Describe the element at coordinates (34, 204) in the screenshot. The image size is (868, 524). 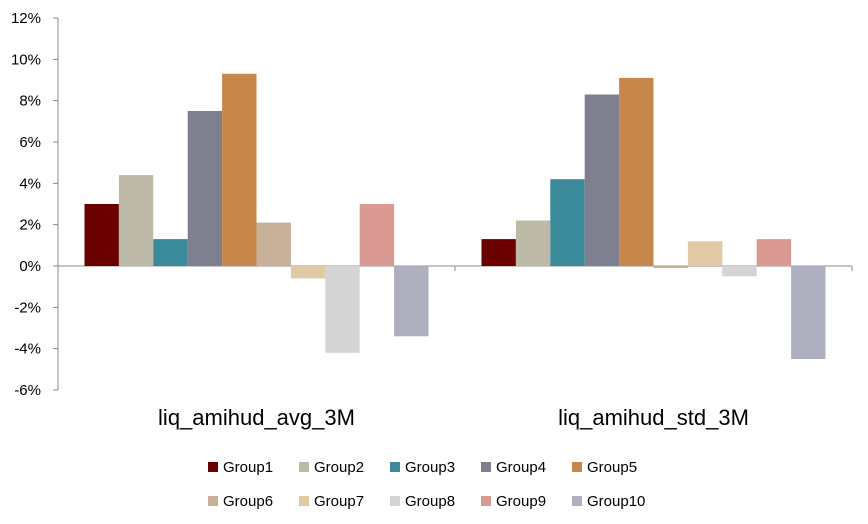
I see `y-axis-ticks: 12% 10% 8% 6% 4% 2% 0% -2% -4% -6%` at that location.